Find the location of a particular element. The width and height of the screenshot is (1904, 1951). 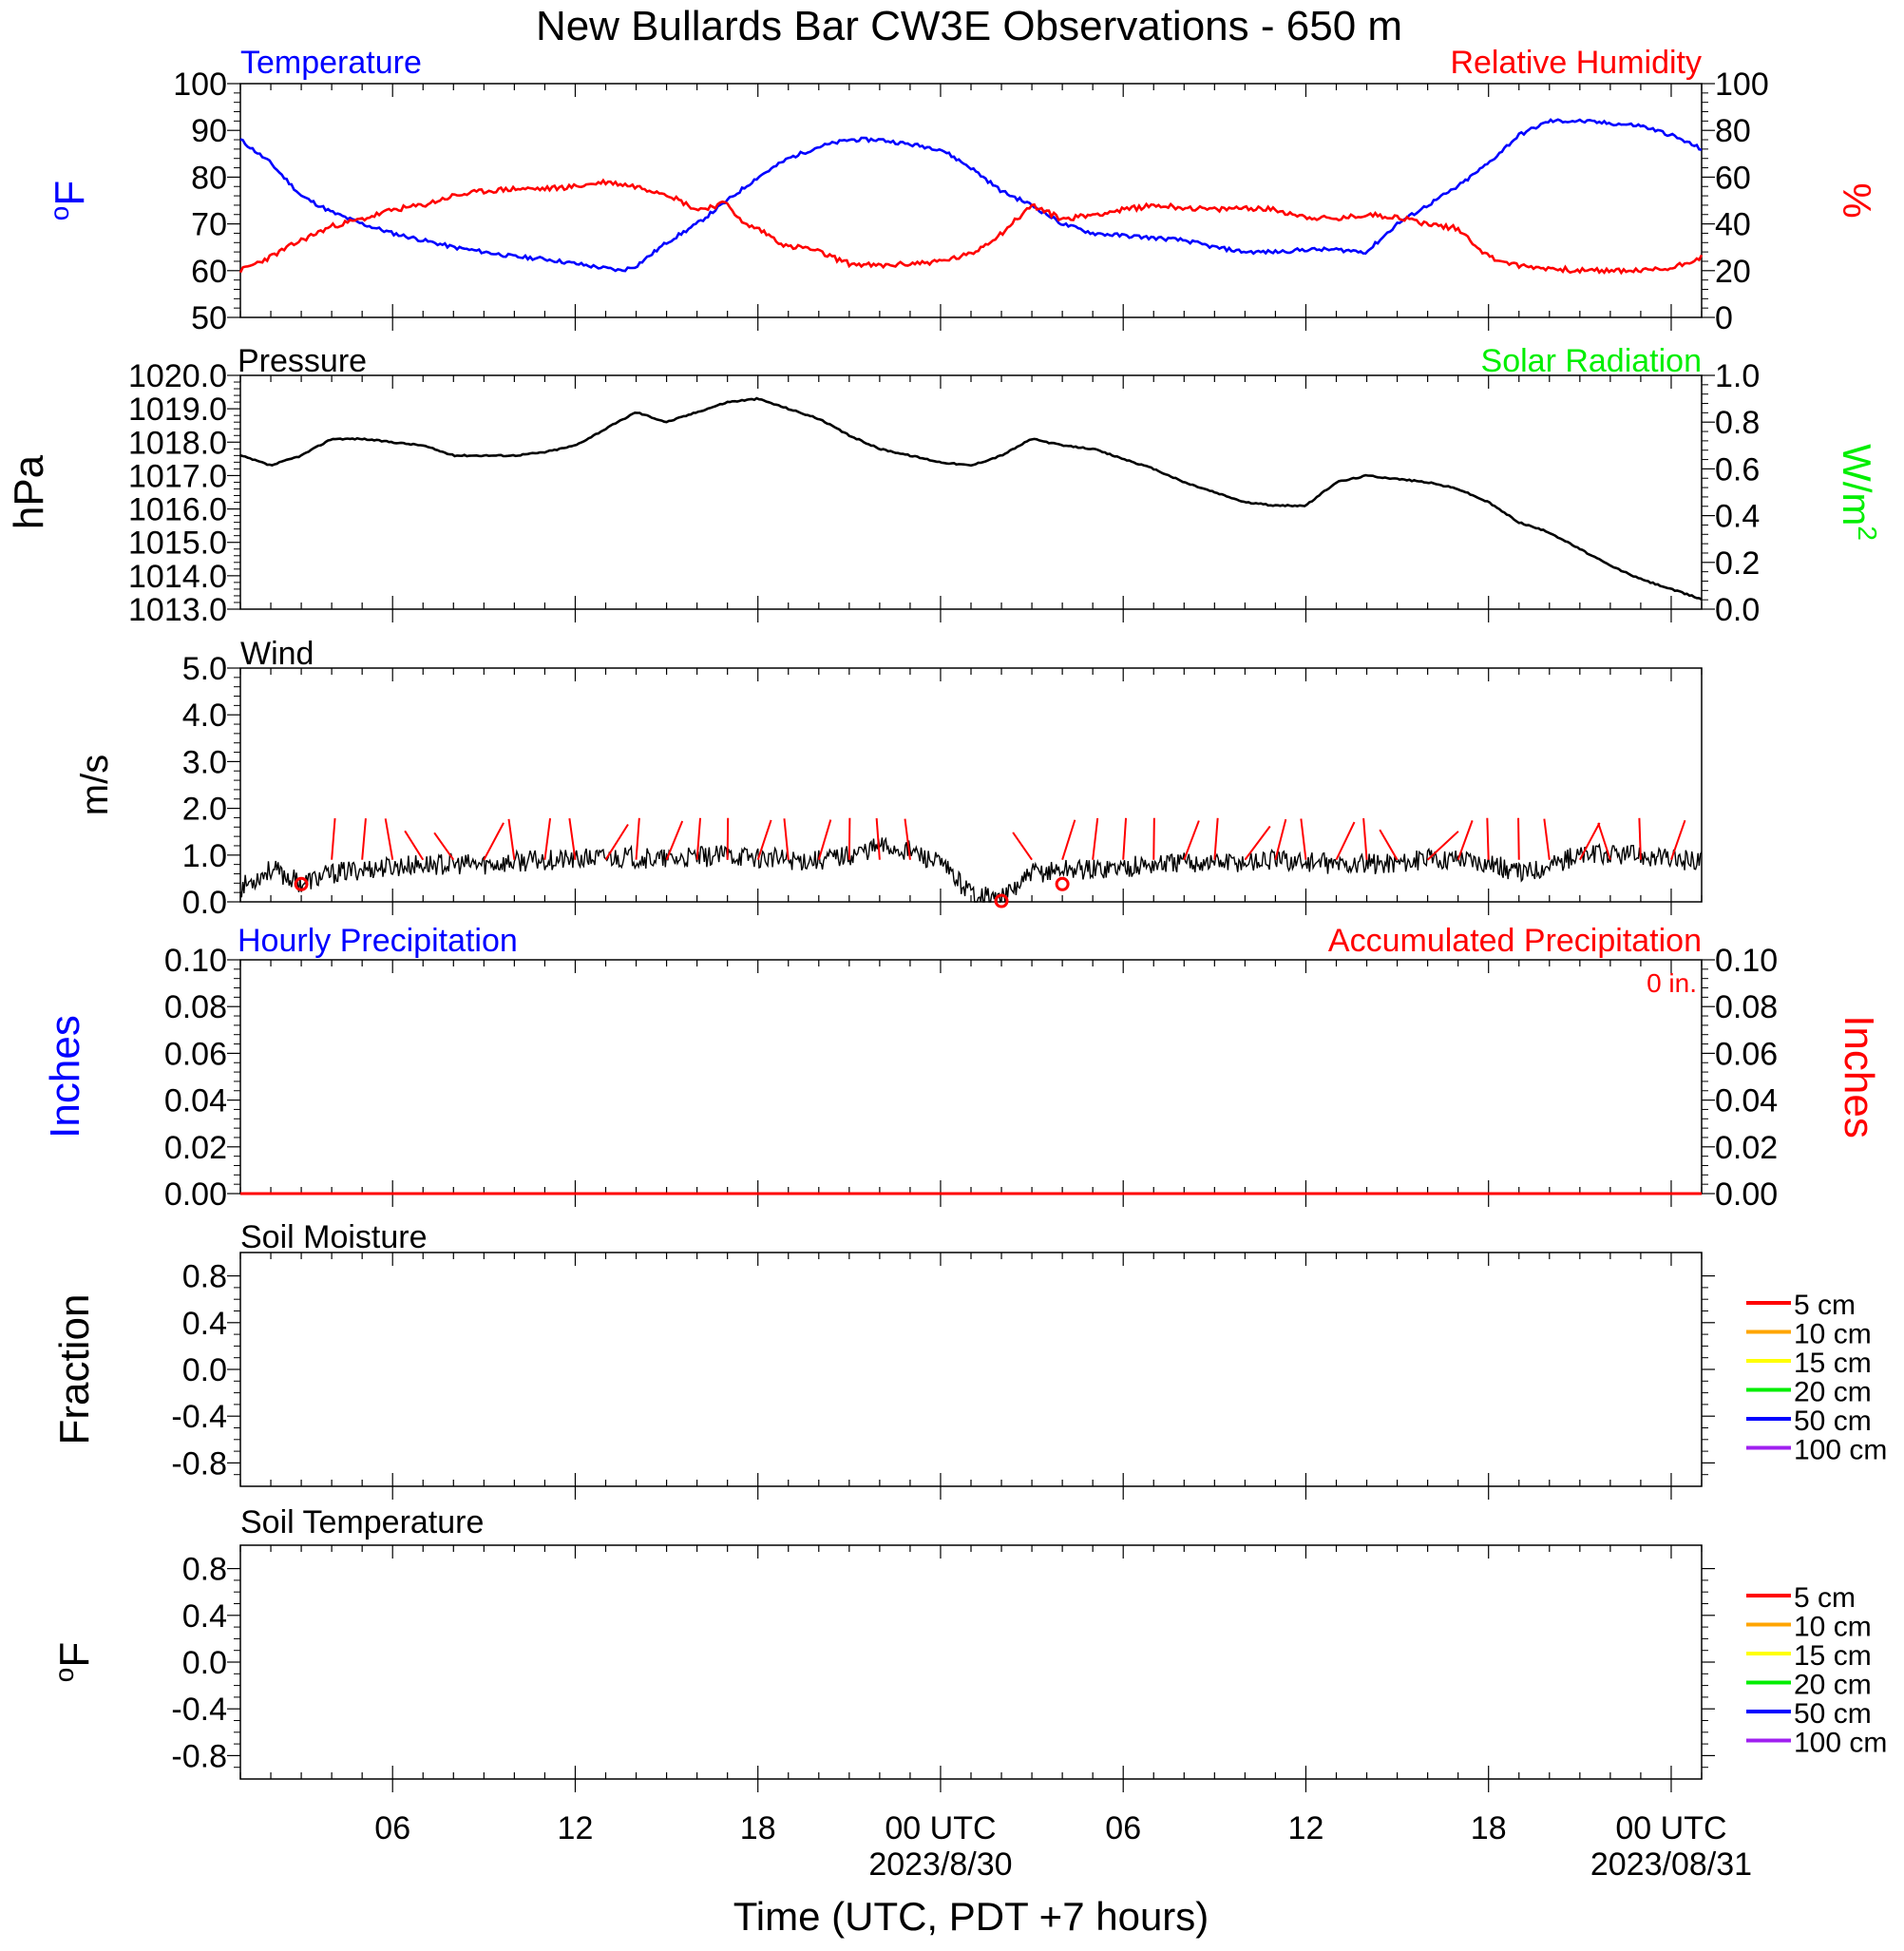

y-tick-label: 0.00 is located at coordinates (195, 1194).